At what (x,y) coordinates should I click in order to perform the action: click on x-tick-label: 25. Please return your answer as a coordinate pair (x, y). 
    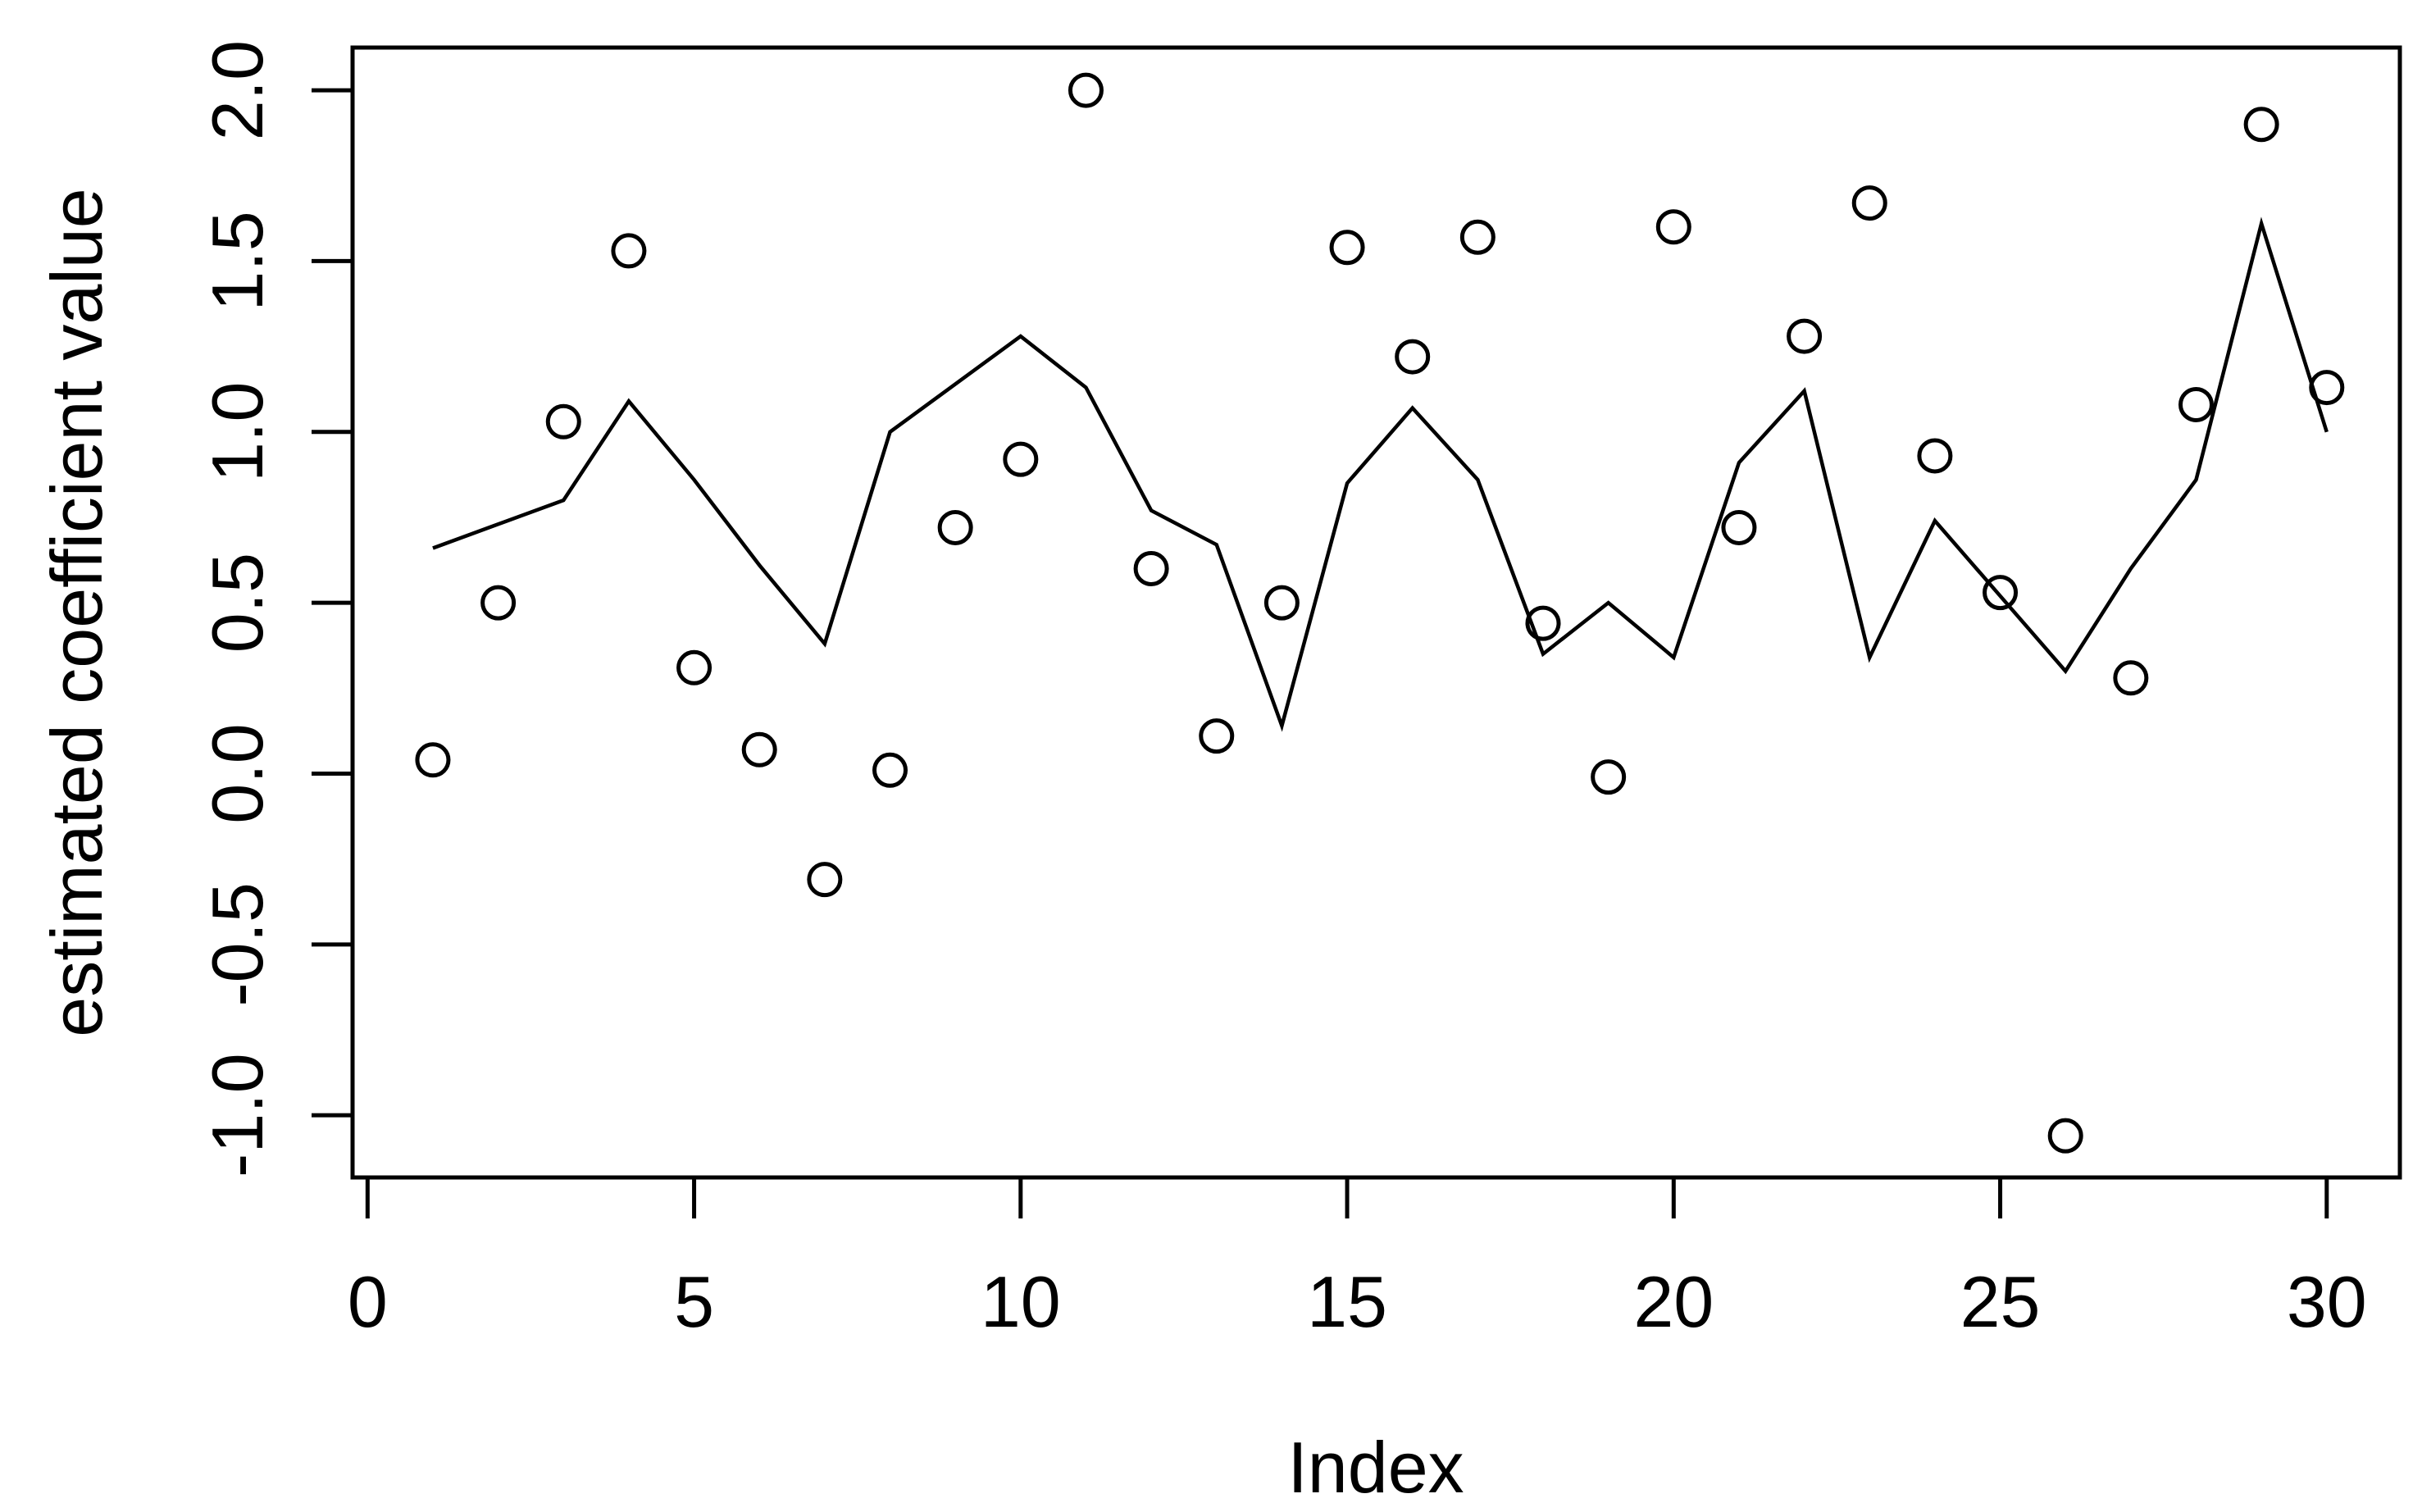
    Looking at the image, I should click on (2000, 1301).